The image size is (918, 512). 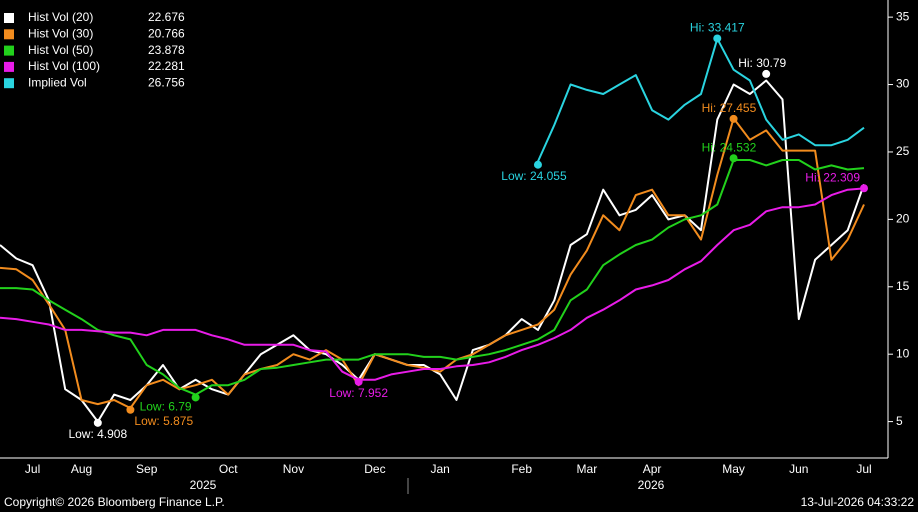 I want to click on y-tick-label: 30, so click(x=903, y=84).